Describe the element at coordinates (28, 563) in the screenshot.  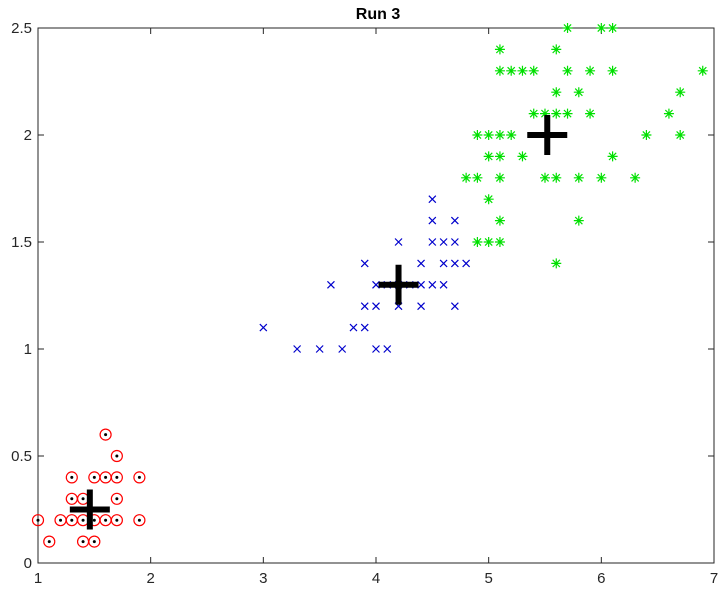
I see `y-tick-label: 0` at that location.